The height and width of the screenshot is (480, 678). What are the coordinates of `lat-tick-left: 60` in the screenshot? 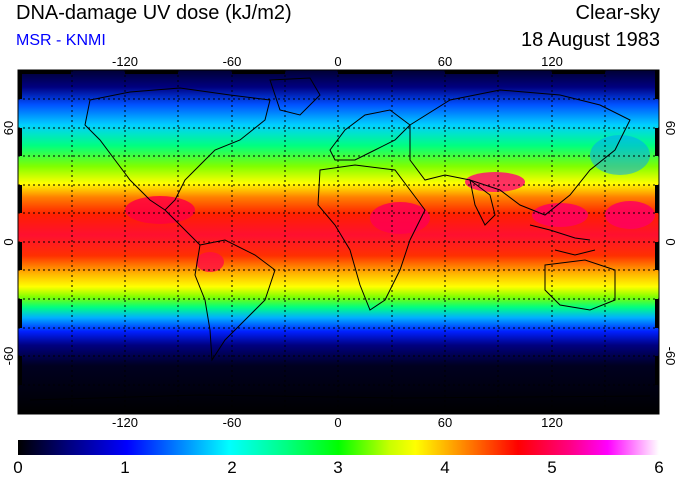 It's located at (8, 128).